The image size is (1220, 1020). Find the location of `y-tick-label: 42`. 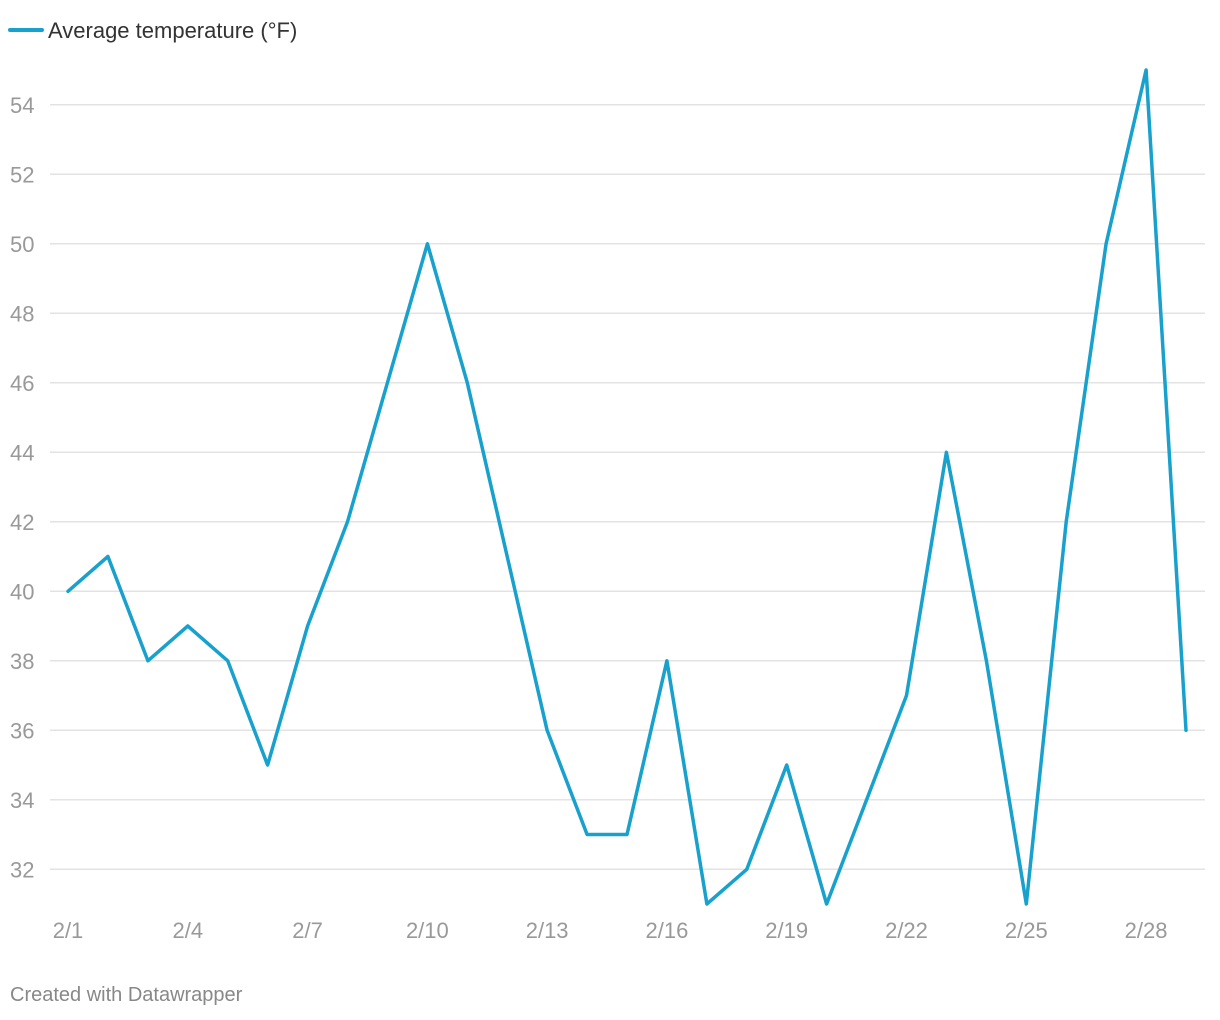

y-tick-label: 42 is located at coordinates (22, 522).